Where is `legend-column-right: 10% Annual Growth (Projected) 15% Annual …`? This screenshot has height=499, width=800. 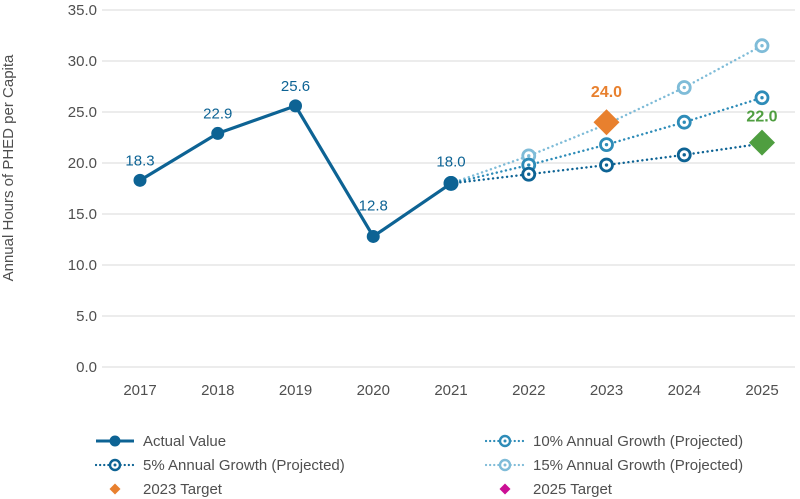 legend-column-right: 10% Annual Growth (Projected) 15% Annual … is located at coordinates (614, 464).